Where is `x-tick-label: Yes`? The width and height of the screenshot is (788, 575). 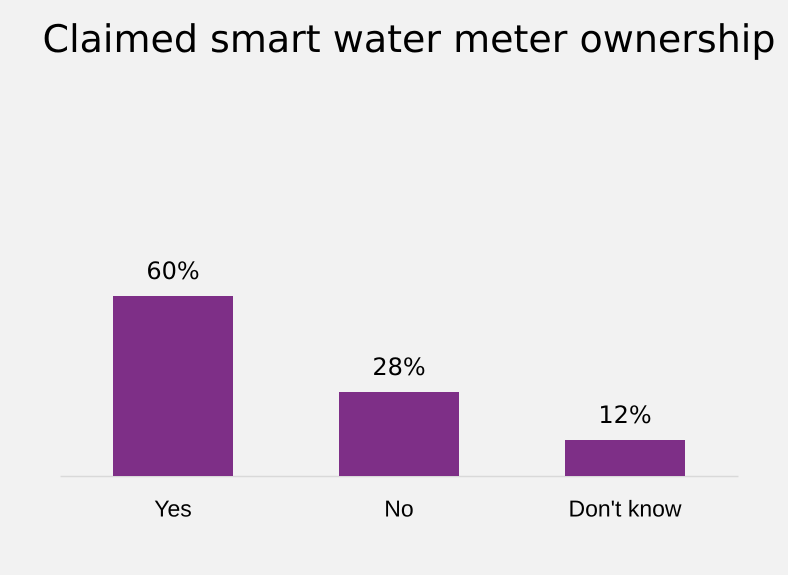 x-tick-label: Yes is located at coordinates (173, 509).